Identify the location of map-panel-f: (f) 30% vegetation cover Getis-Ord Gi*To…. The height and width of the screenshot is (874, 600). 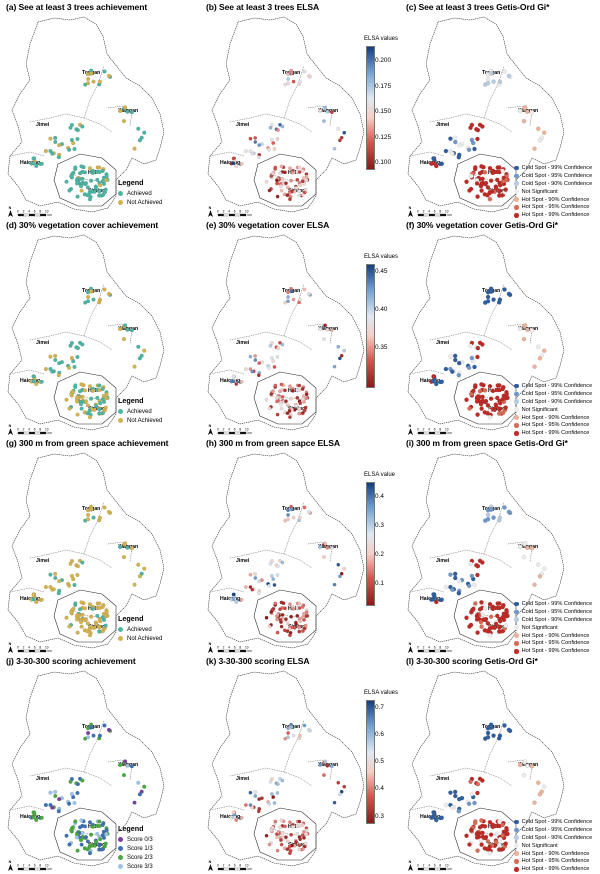
(500, 327).